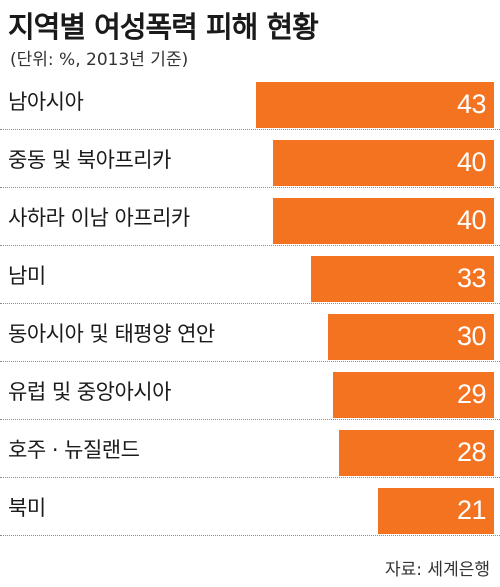 The height and width of the screenshot is (587, 500). I want to click on bar-row: 사하라 이남 아프리카 40, so click(250, 217).